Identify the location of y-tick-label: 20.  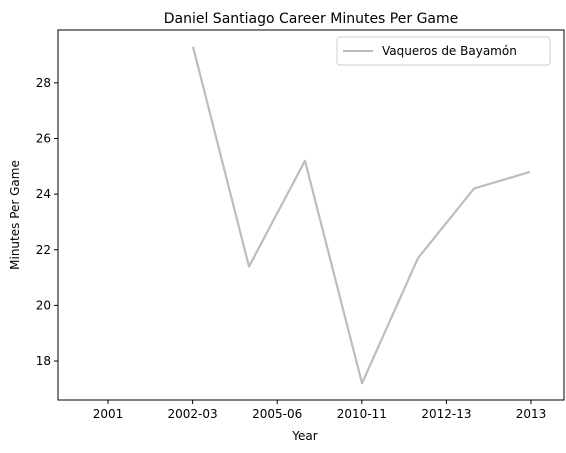
(43, 305).